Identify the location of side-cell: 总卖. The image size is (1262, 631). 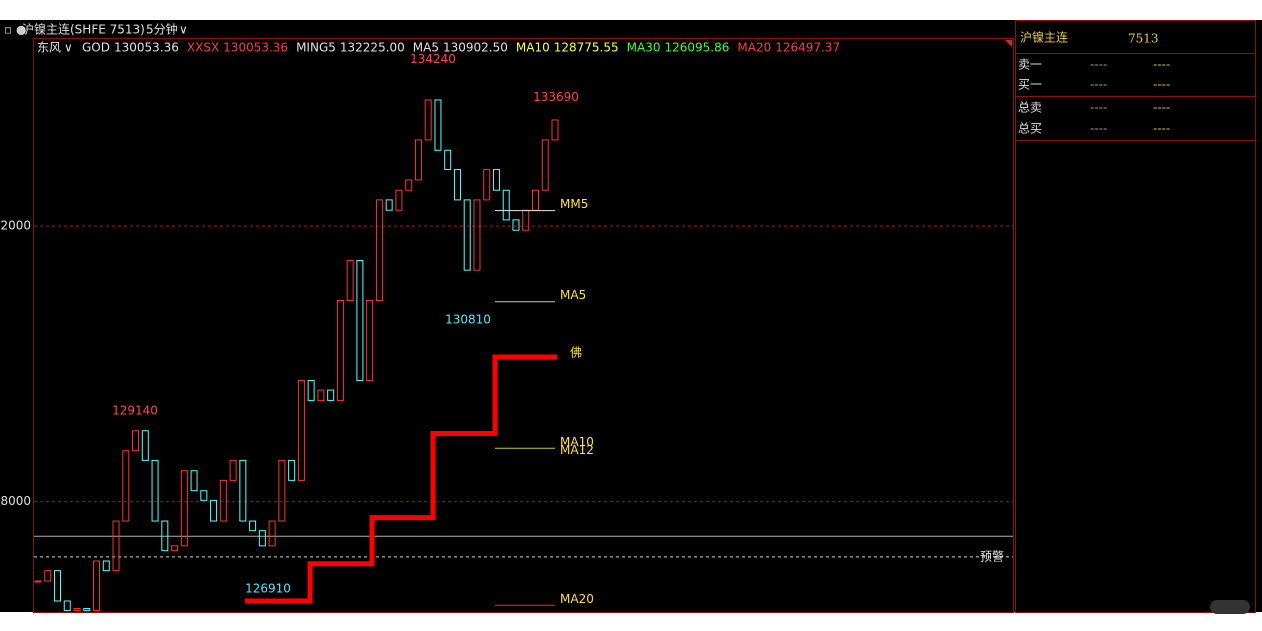
(1030, 108).